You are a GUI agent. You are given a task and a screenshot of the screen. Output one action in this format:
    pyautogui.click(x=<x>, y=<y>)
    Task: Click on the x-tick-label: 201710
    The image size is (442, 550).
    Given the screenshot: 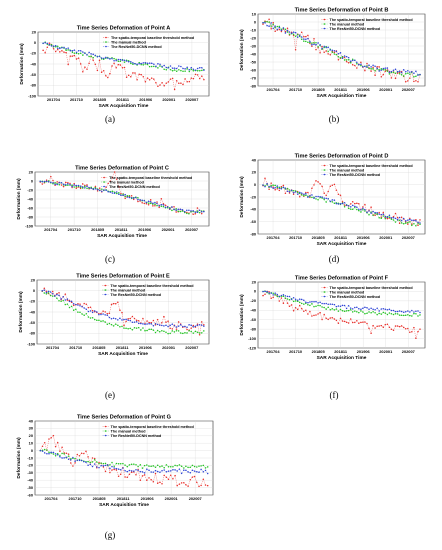 What is the action you would take?
    pyautogui.click(x=74, y=229)
    